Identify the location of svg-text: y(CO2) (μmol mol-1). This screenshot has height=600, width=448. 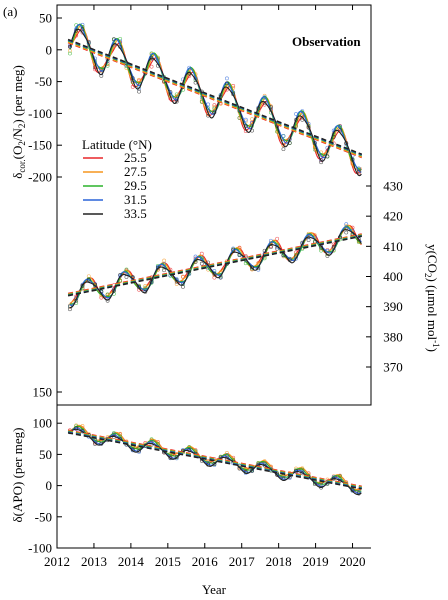
(432, 298).